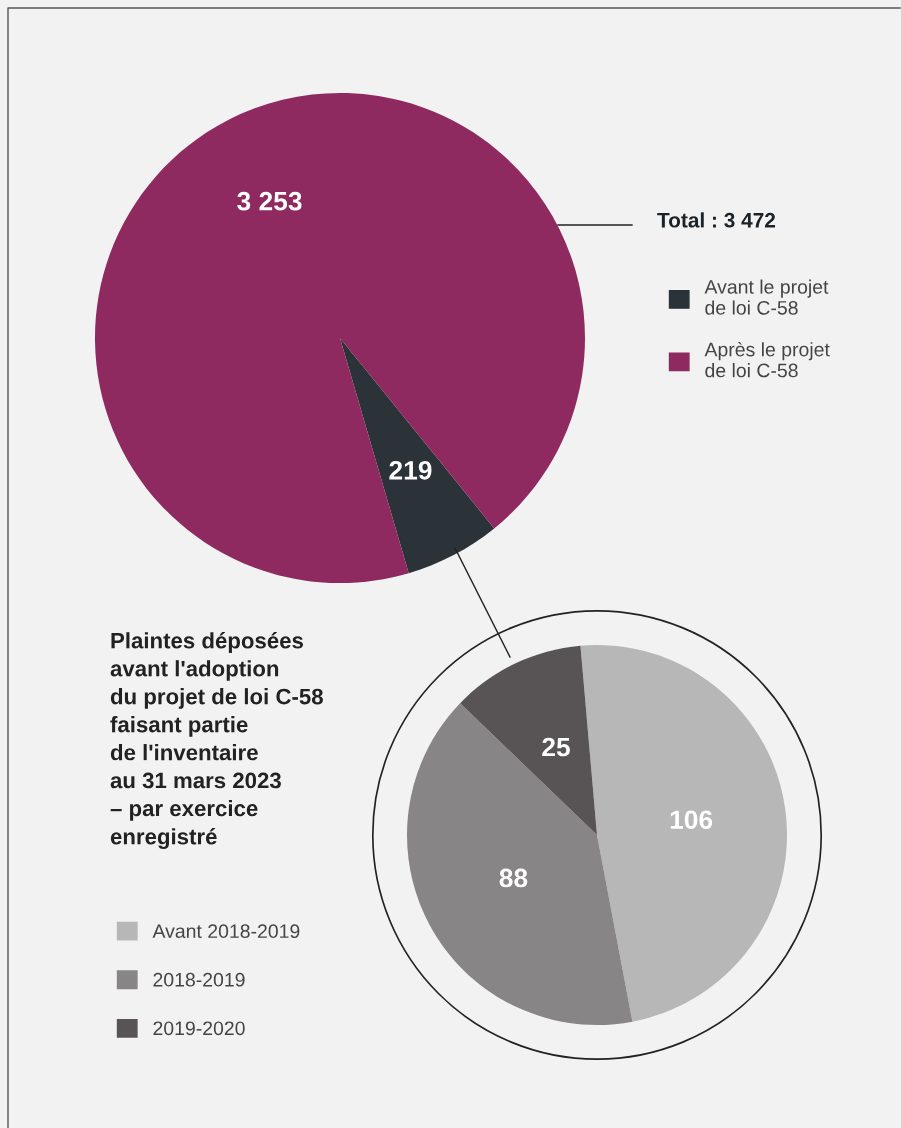  I want to click on legend-label: Avant 2018-2019, so click(226, 931).